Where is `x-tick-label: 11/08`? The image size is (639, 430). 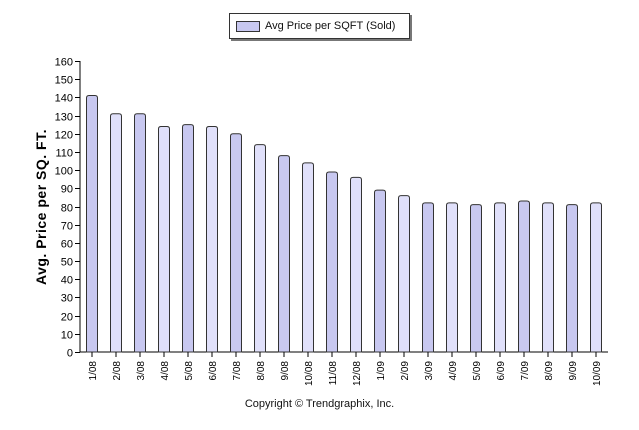
x-tick-label: 11/08 is located at coordinates (333, 373).